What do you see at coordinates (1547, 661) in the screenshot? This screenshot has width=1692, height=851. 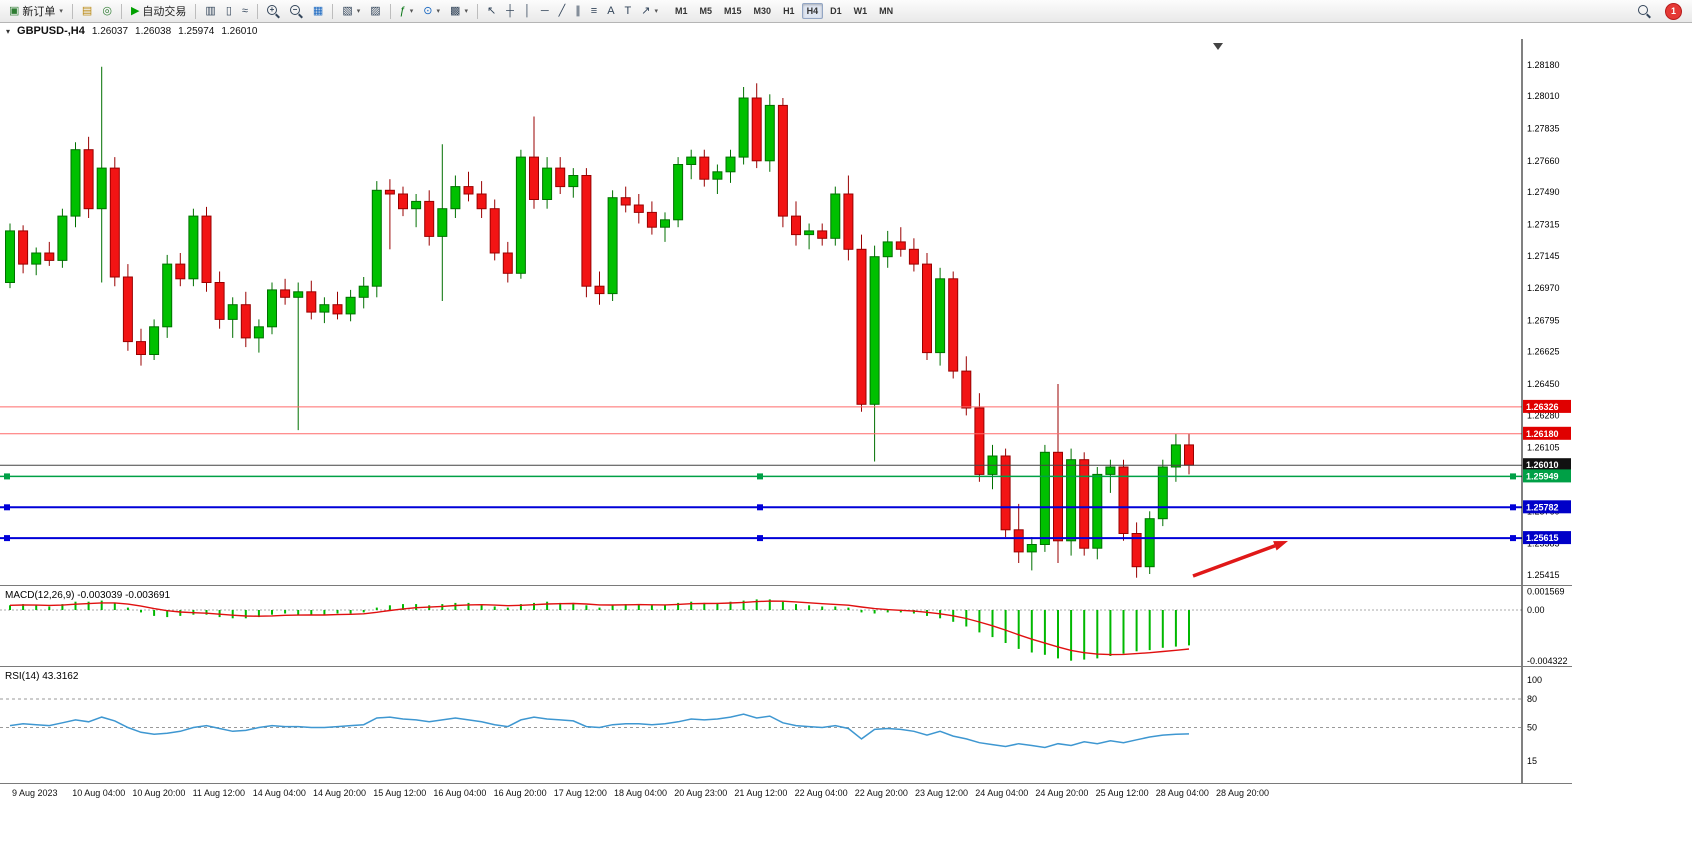 I see `svg-text: -0.004322` at bounding box center [1547, 661].